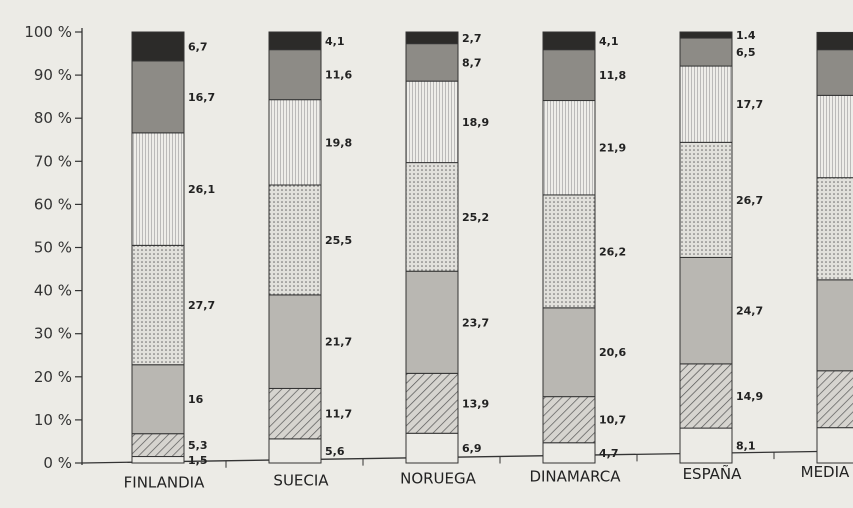 The height and width of the screenshot is (508, 853). Describe the element at coordinates (301, 481) in the screenshot. I see `x-tick-label: SUECIA` at that location.